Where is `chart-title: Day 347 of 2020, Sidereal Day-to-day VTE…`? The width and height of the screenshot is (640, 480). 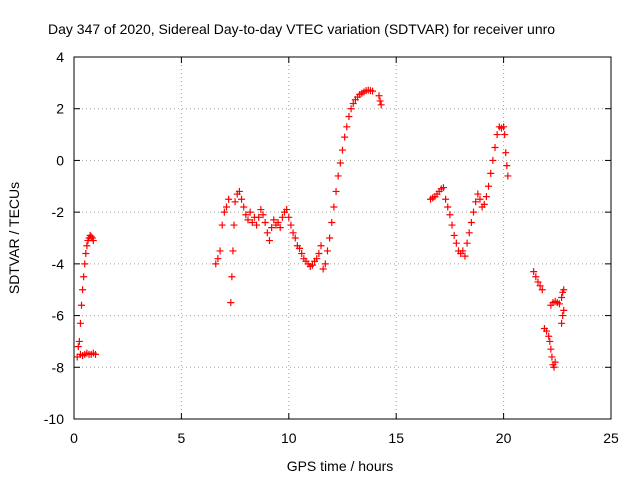
chart-title: Day 347 of 2020, Sidereal Day-to-day VTE… is located at coordinates (301, 29).